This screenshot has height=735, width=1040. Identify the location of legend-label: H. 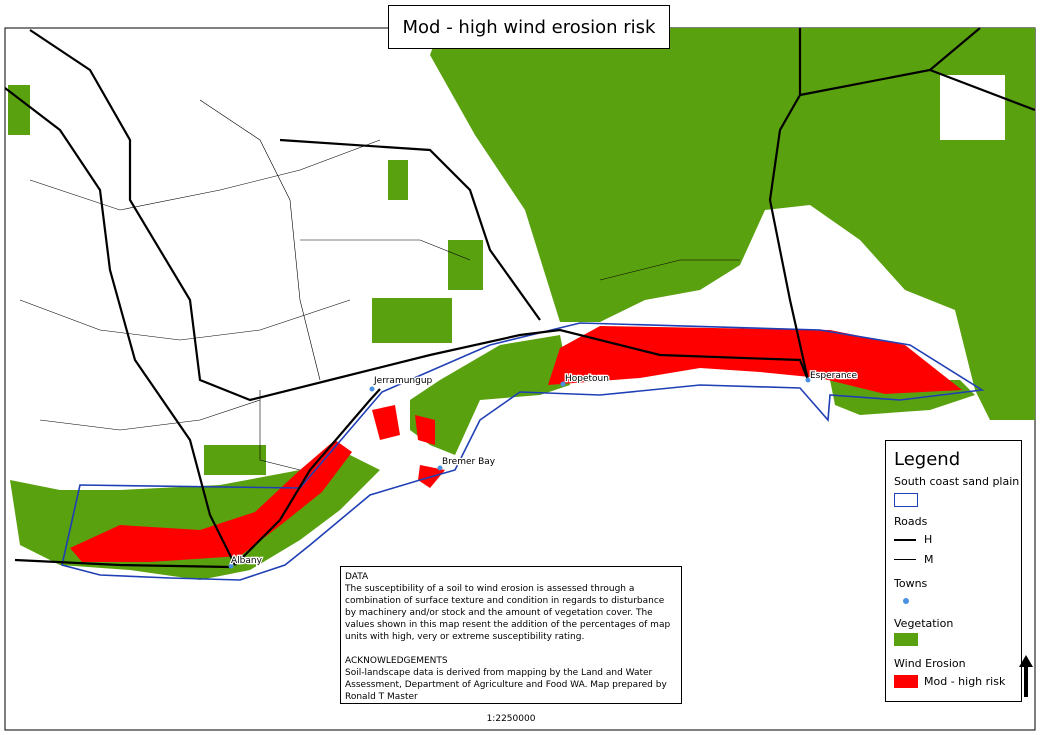
(928, 539).